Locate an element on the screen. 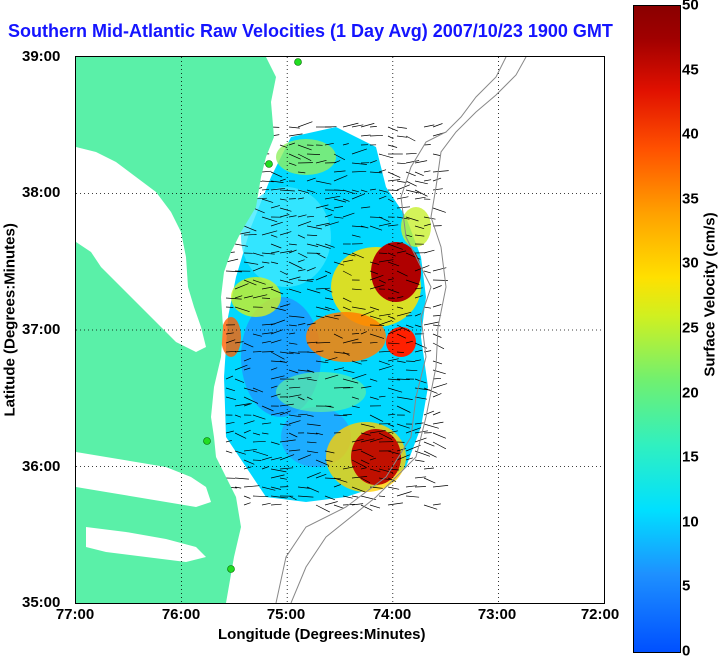  x-tick-label: 75:00 is located at coordinates (286, 614).